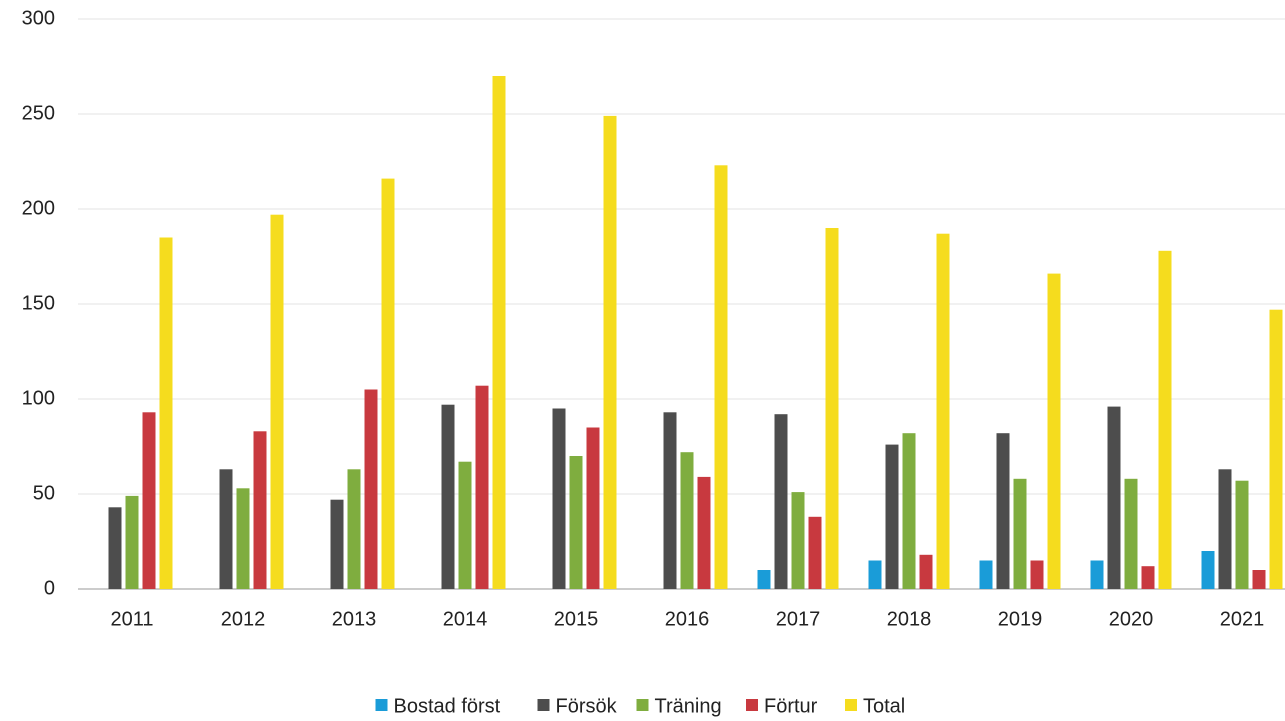 This screenshot has width=1285, height=721. What do you see at coordinates (243, 619) in the screenshot?
I see `x-tick-label: 2012` at bounding box center [243, 619].